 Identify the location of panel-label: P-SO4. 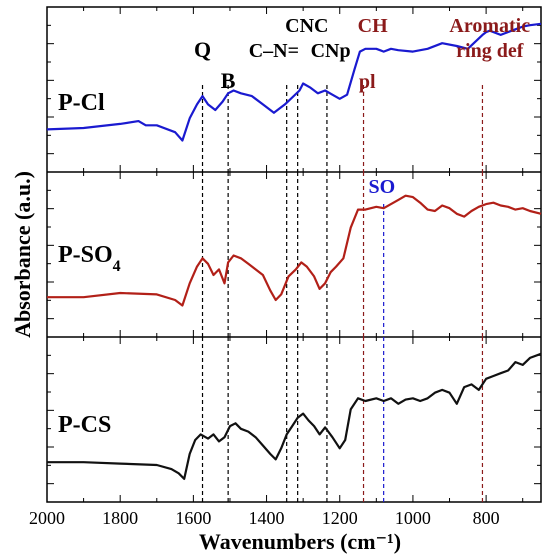
(89, 258).